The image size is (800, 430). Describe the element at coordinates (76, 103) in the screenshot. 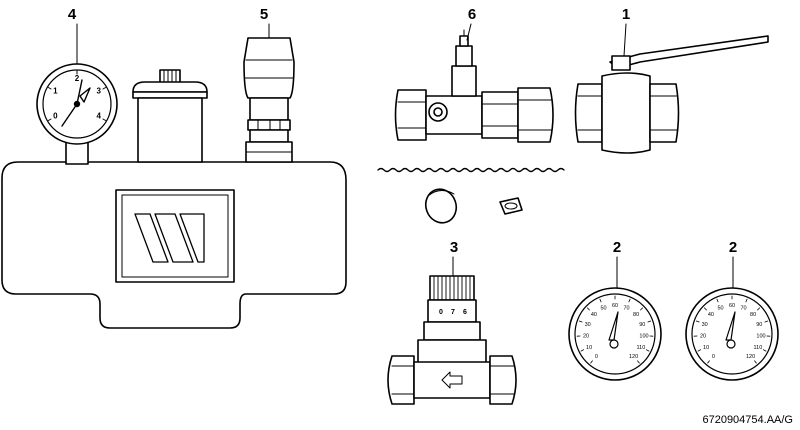

I see `pressure-gauge-needle` at that location.